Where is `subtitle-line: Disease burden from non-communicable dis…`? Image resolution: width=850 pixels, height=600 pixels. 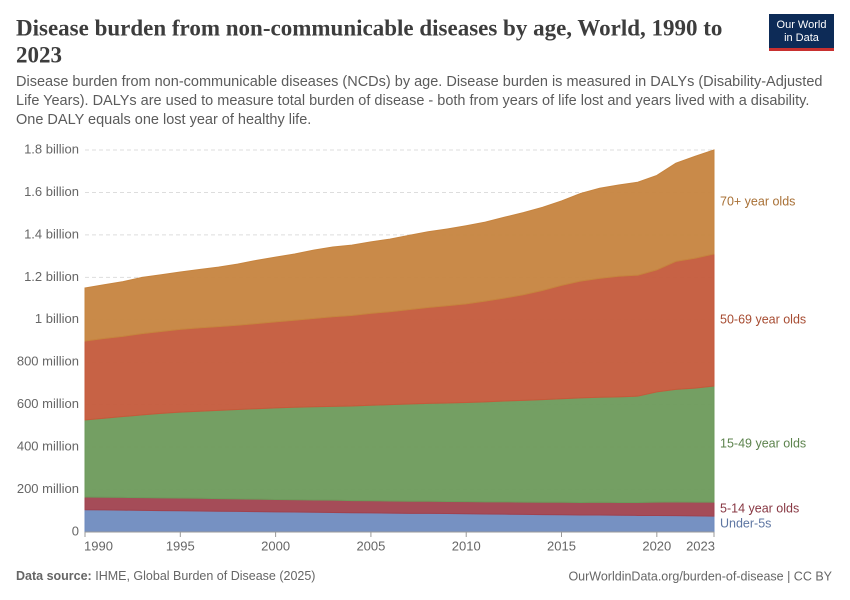 subtitle-line: Disease burden from non-communicable dis… is located at coordinates (419, 82).